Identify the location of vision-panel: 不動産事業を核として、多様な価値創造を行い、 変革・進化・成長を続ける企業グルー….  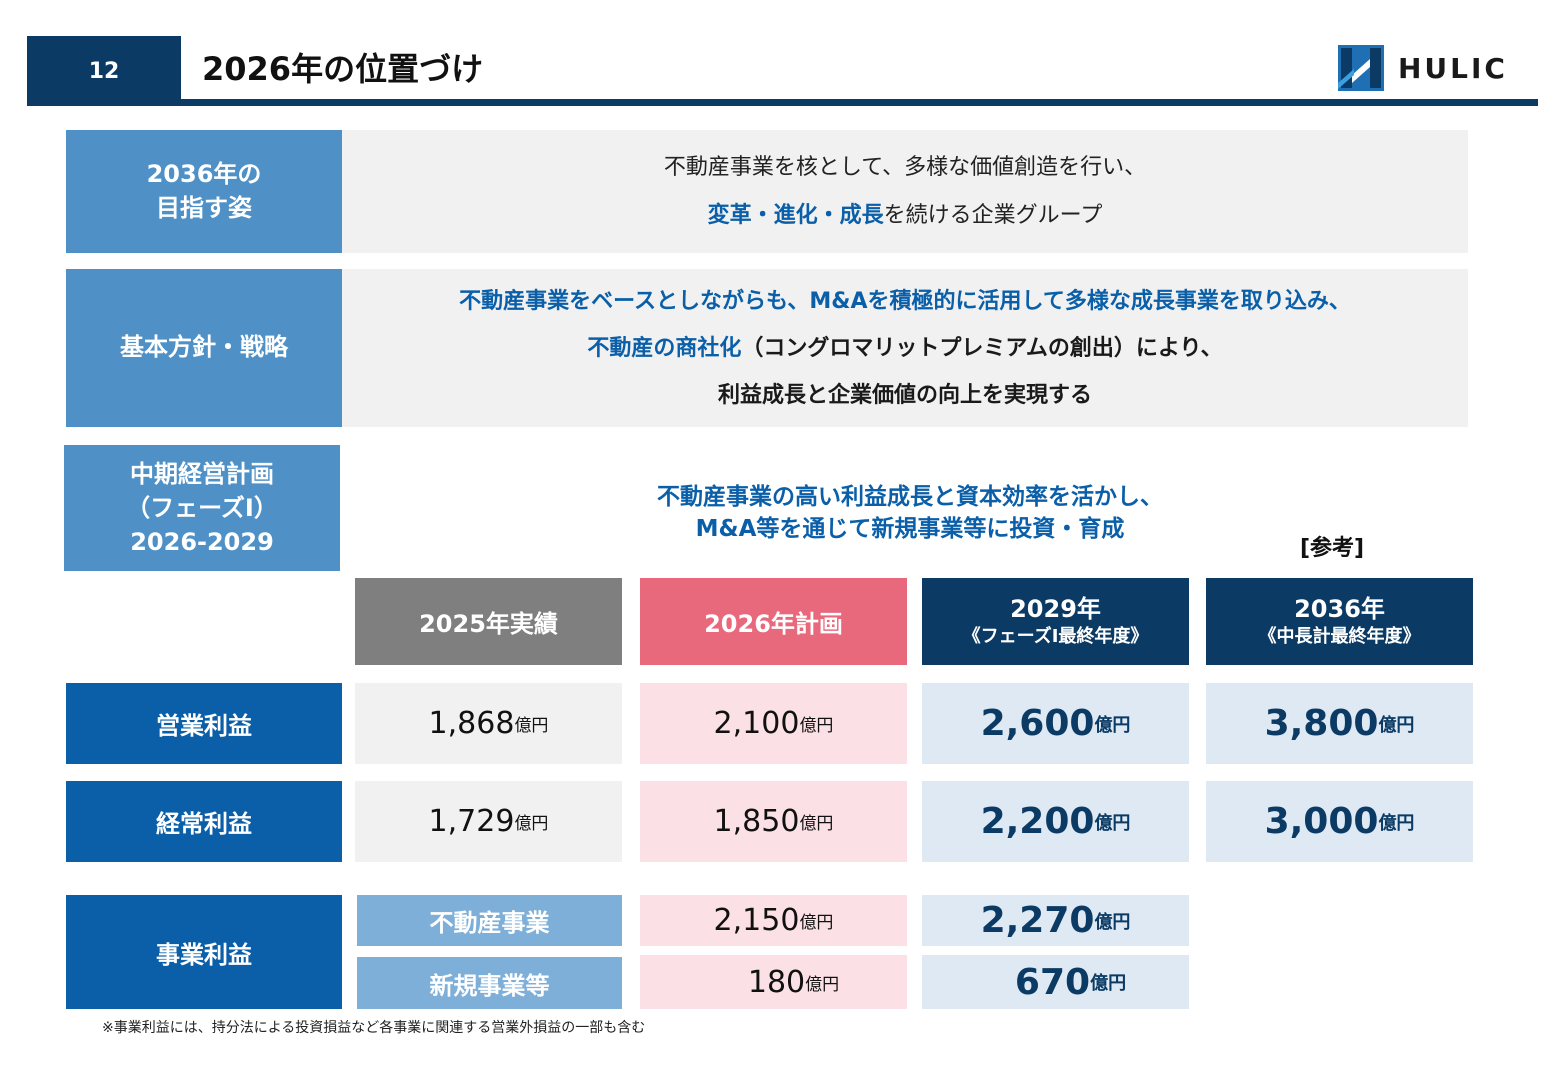
(905, 191).